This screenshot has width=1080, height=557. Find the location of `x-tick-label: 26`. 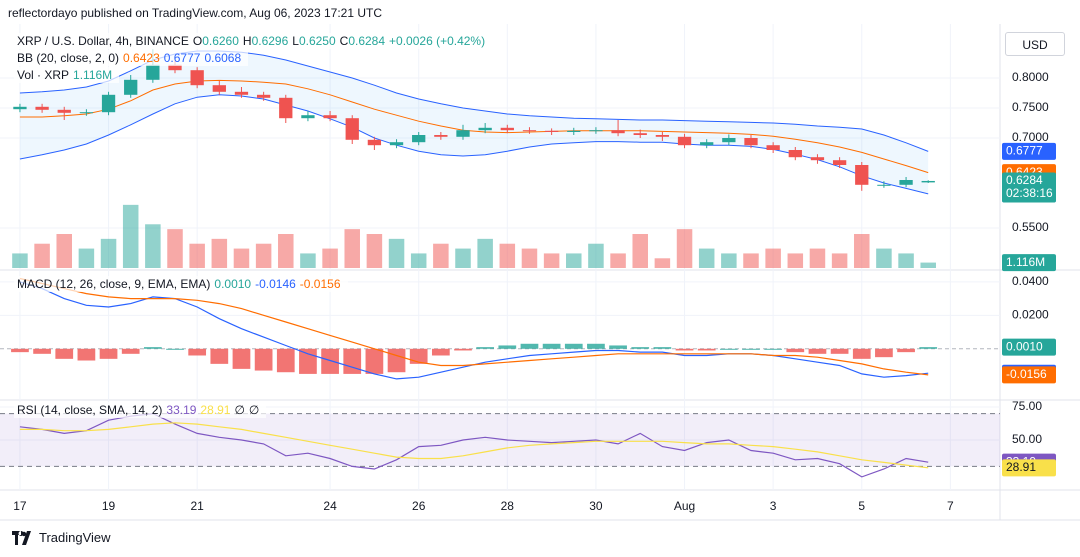

x-tick-label: 26 is located at coordinates (419, 506).